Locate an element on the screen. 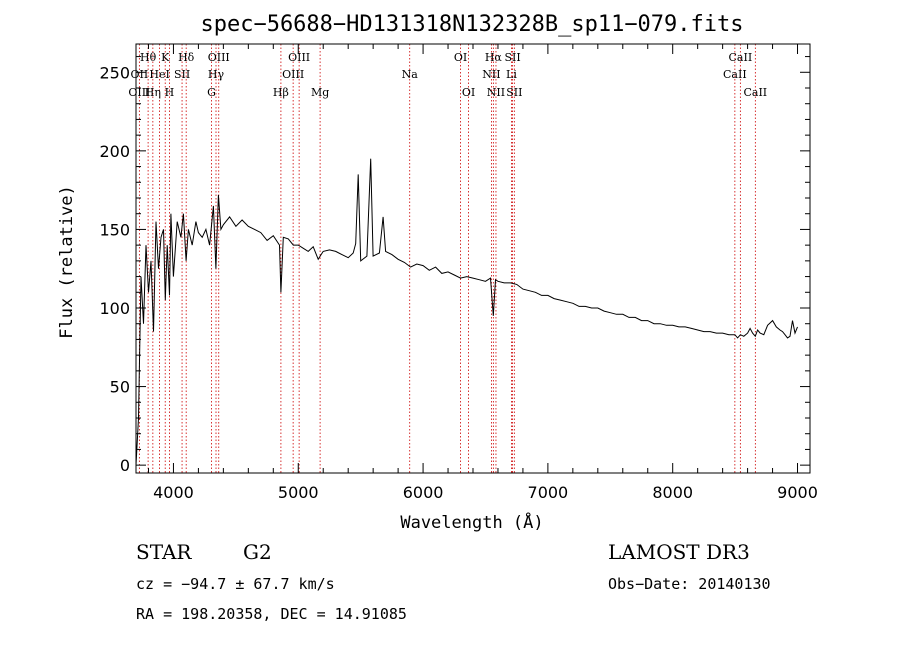 The image size is (900, 649). spectral-line-label: OII is located at coordinates (140, 74).